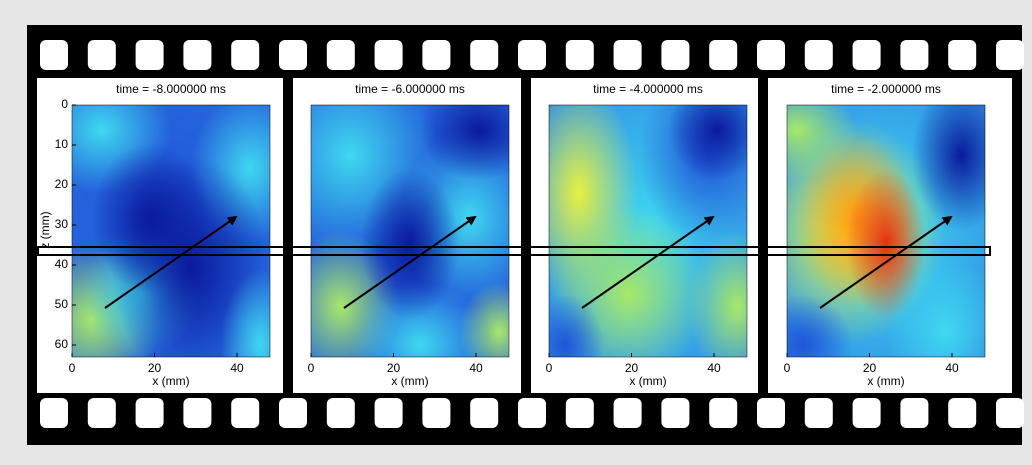 The height and width of the screenshot is (465, 1032). What do you see at coordinates (62, 184) in the screenshot?
I see `y-tick-label: 20` at bounding box center [62, 184].